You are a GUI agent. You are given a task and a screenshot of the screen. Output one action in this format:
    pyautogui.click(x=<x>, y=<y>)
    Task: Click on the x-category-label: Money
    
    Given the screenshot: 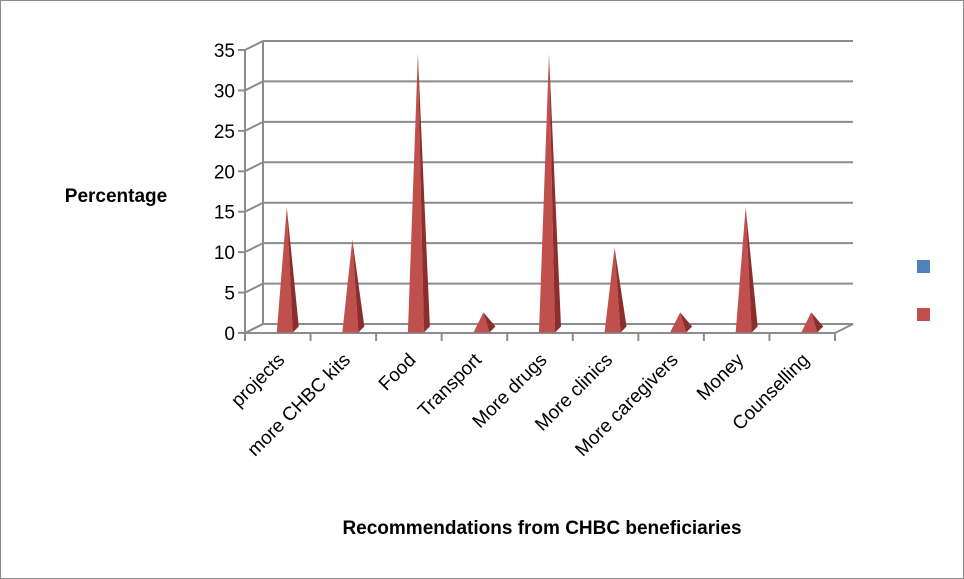 What is the action you would take?
    pyautogui.click(x=721, y=377)
    